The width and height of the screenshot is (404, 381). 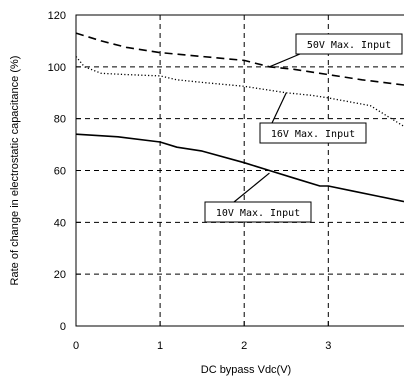 I want to click on y-tick-label: 0, so click(x=63, y=327).